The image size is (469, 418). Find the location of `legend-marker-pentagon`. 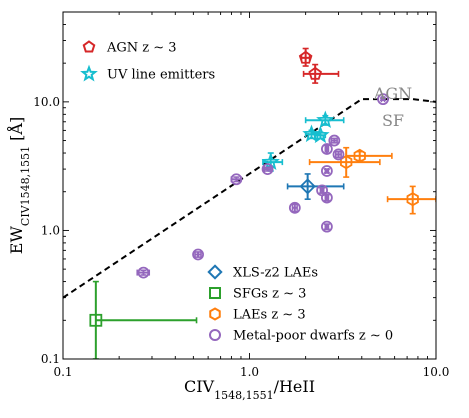

legend-marker-pentagon is located at coordinates (89, 46).